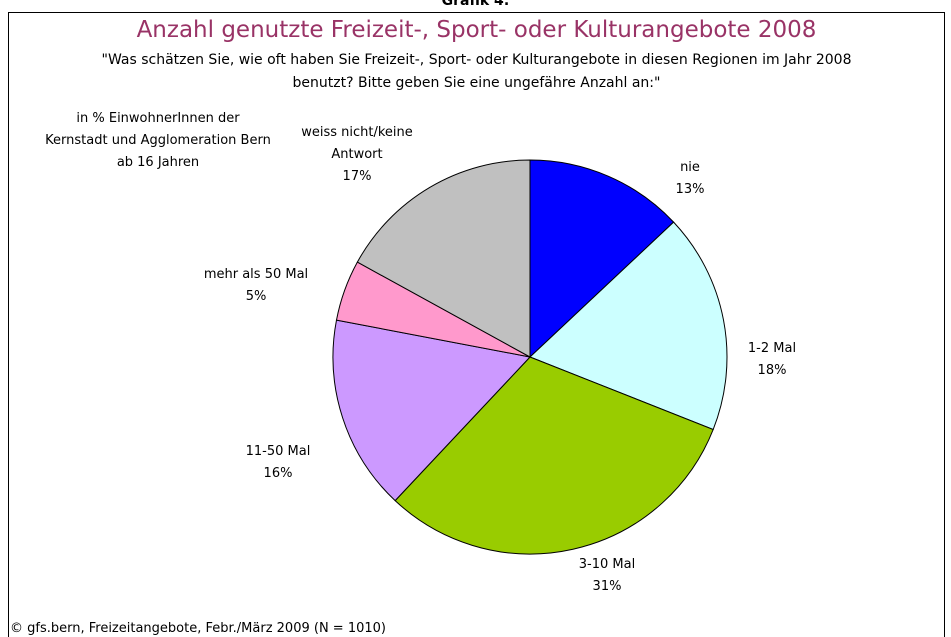  I want to click on category-label: weiss nicht/keine Antwort, so click(357, 143).